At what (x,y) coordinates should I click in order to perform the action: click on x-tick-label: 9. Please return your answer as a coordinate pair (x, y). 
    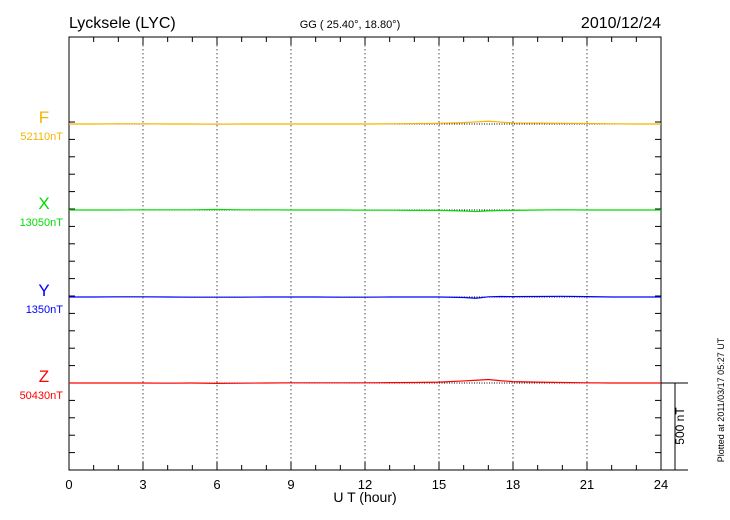
    Looking at the image, I should click on (290, 484).